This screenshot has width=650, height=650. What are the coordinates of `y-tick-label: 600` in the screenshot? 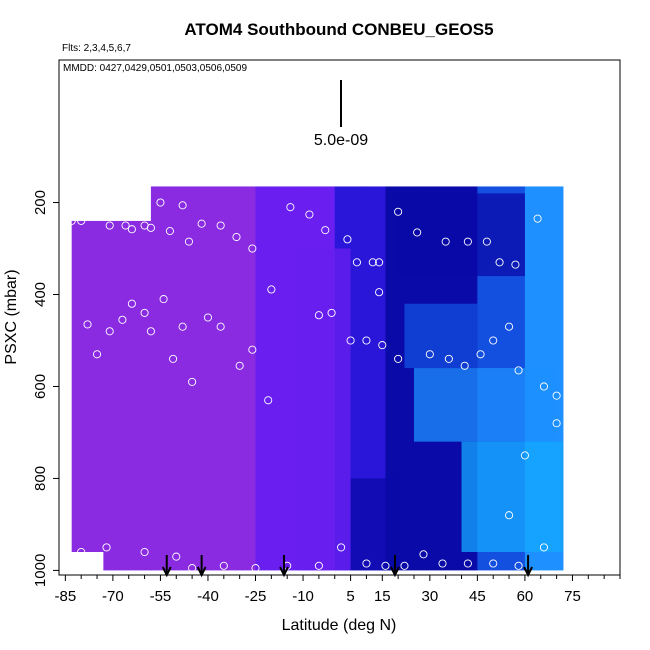 It's located at (40, 386).